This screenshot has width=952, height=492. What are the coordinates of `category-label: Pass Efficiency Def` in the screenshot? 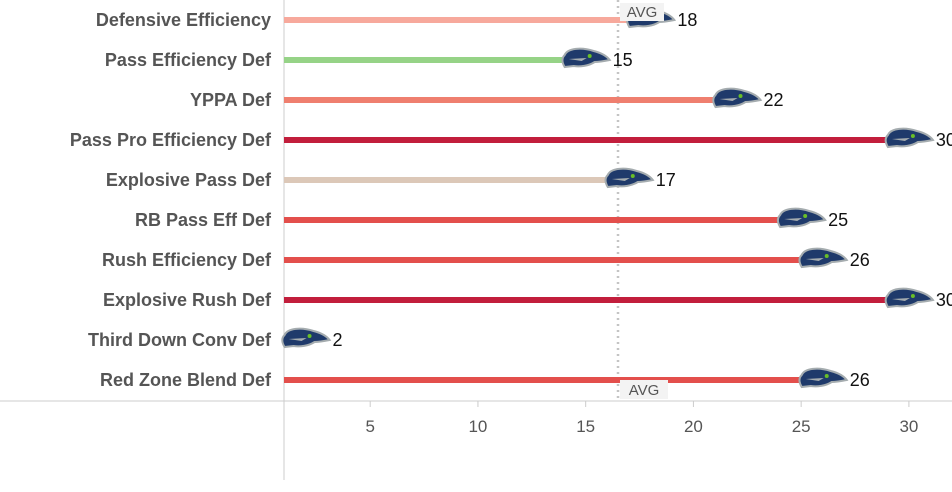 It's located at (188, 60).